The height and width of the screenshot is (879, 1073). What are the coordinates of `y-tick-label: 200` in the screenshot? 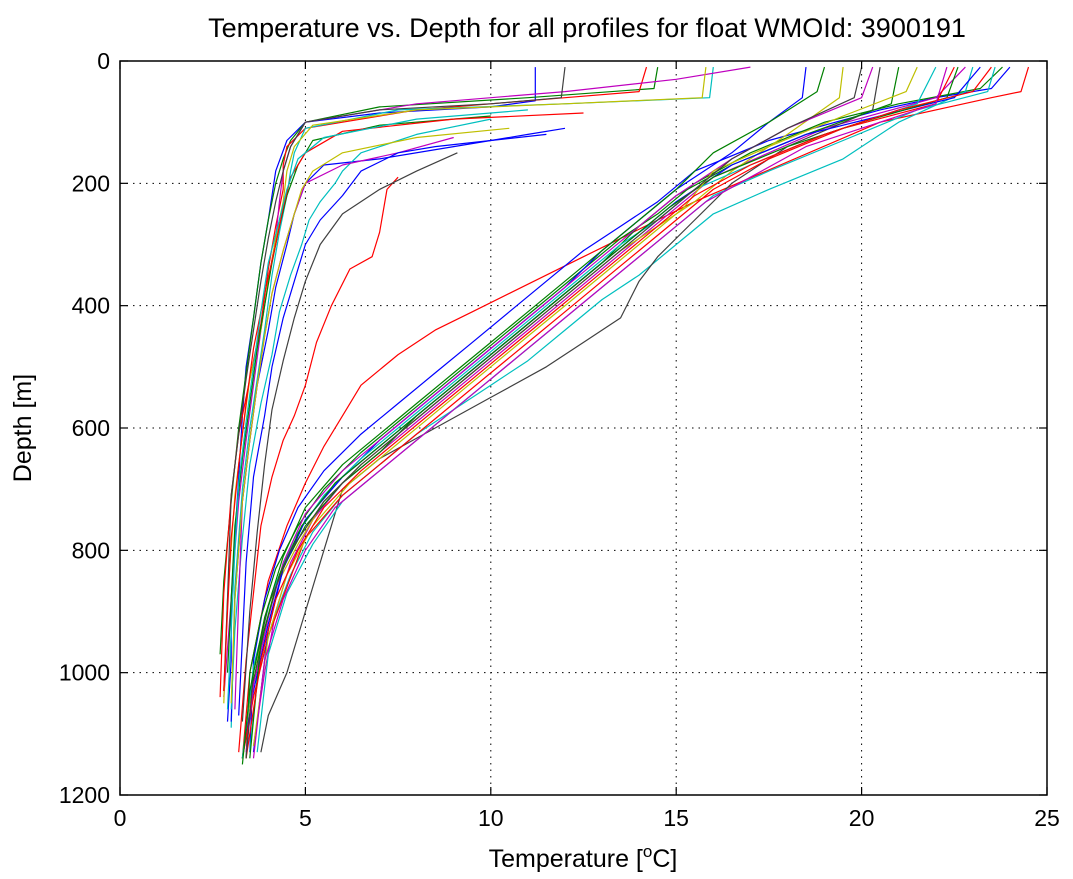 It's located at (91, 183).